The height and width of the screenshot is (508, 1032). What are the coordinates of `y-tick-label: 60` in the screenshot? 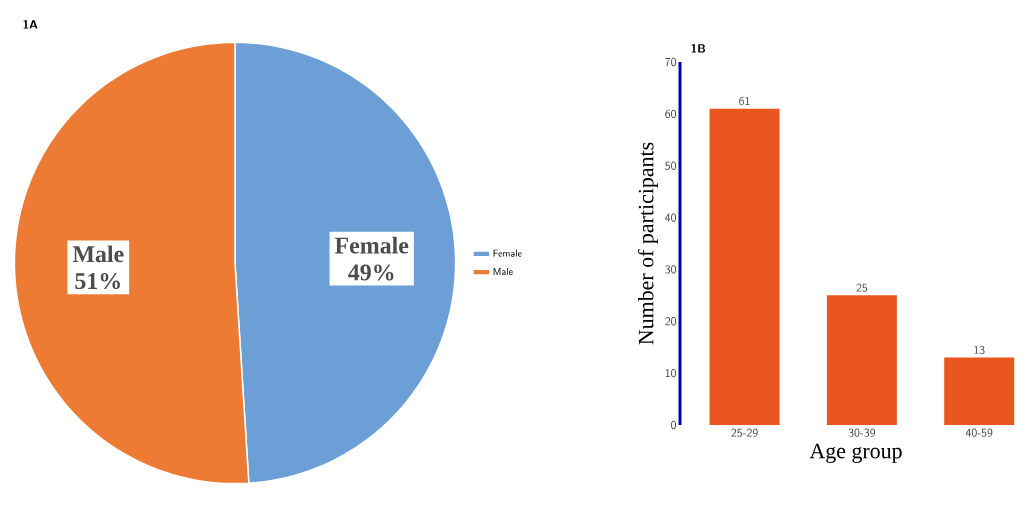 It's located at (670, 114).